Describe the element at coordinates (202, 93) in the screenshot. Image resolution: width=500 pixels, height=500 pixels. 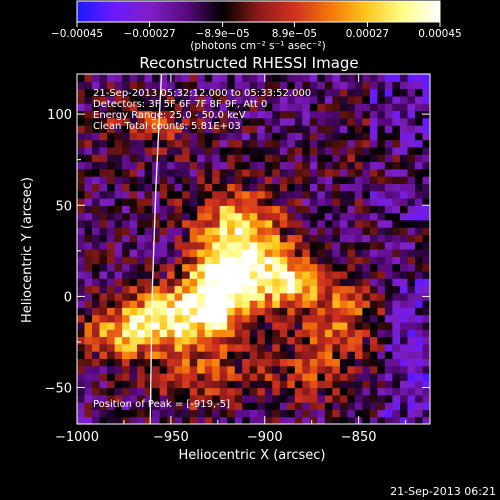
I see `annotation-time-range: 21-Sep-2013 05:32:12.000 to 05:33:52.000` at that location.